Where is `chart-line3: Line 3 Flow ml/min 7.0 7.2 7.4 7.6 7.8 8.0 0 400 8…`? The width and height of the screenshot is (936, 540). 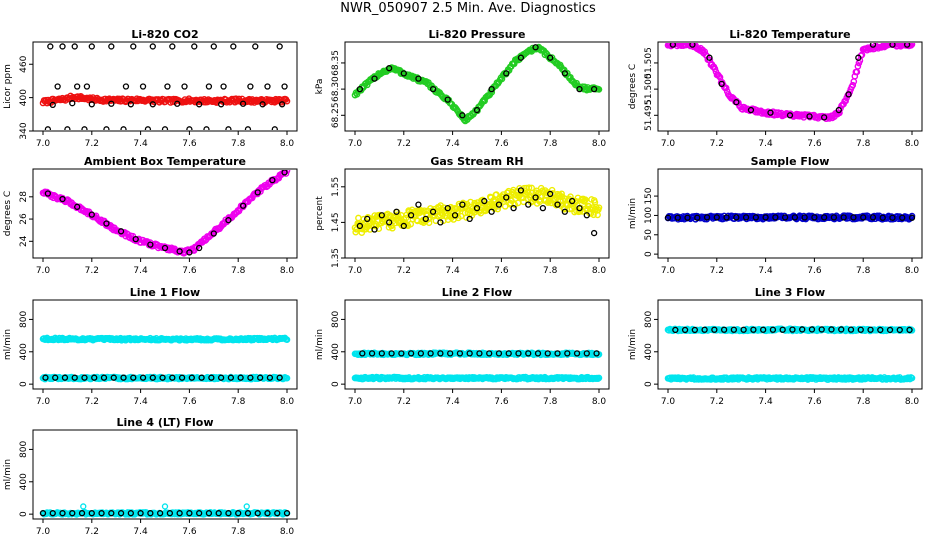
chart-line3: Line 3 Flow ml/min 7.0 7.2 7.4 7.6 7.8 8.0 0 400 8… is located at coordinates (775, 346).